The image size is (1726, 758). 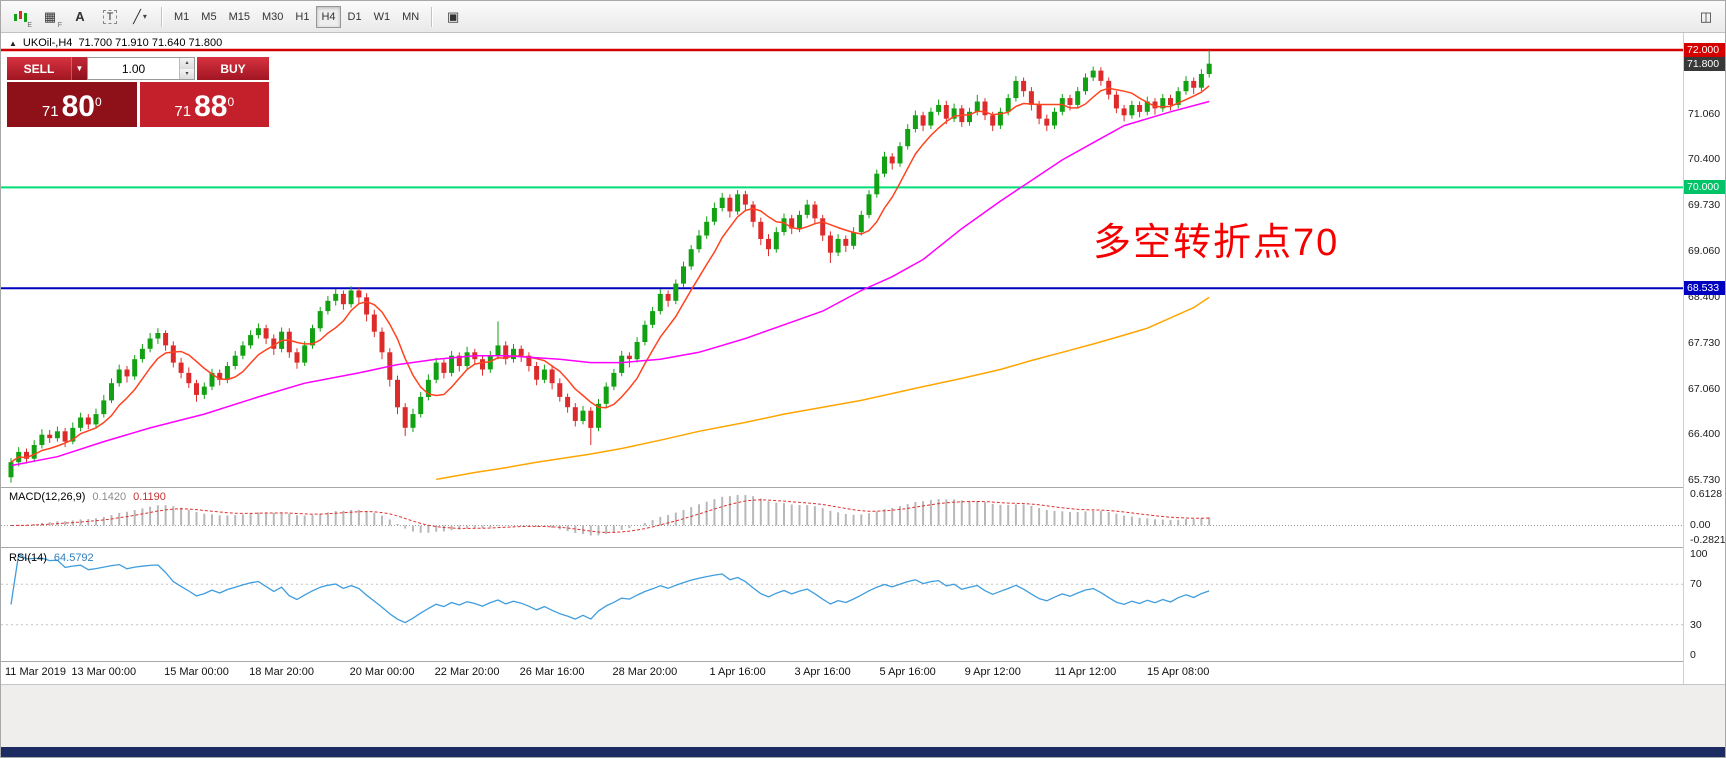 What do you see at coordinates (78, 106) in the screenshot?
I see `sell-price-pips: 80` at bounding box center [78, 106].